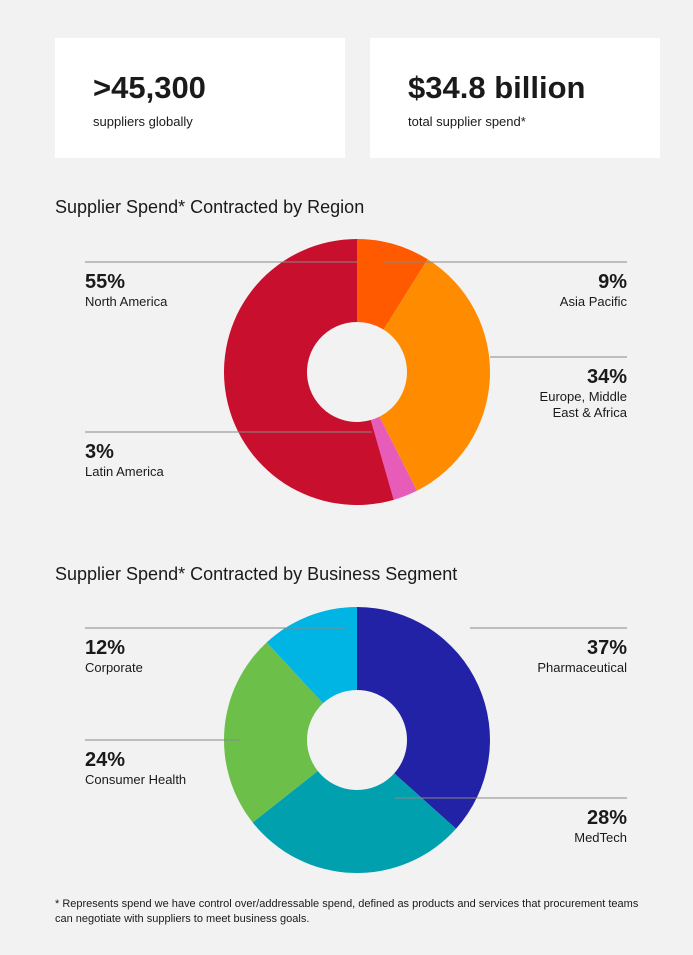 The image size is (693, 955). Describe the element at coordinates (497, 87) in the screenshot. I see `stat-value: $34.8 billion` at that location.